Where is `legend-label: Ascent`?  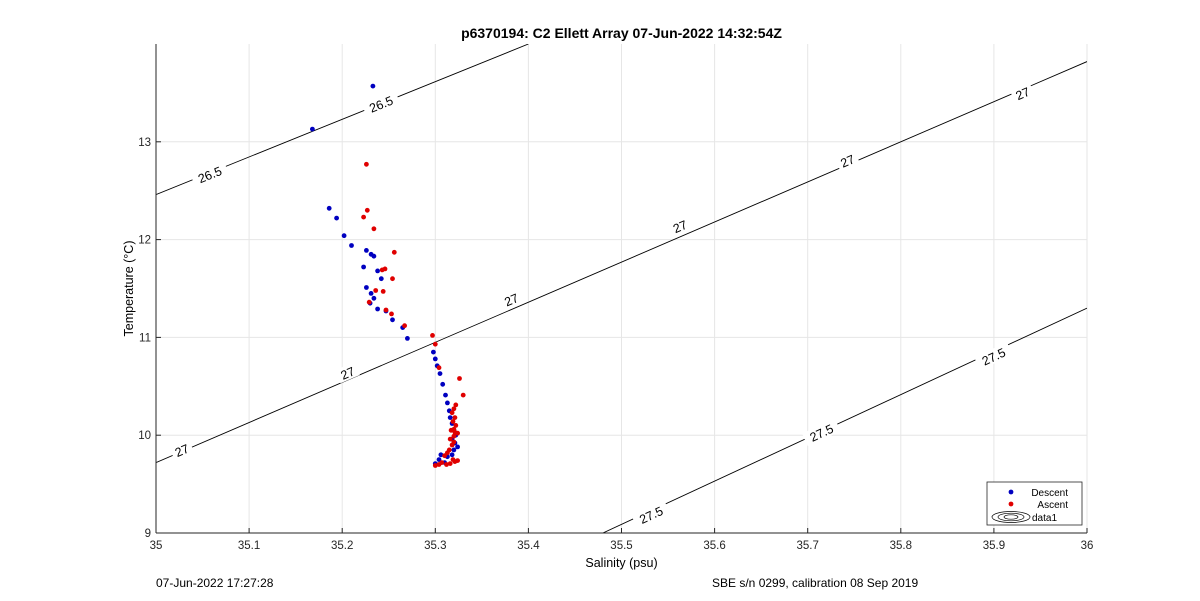
legend-label: Ascent is located at coordinates (1052, 505).